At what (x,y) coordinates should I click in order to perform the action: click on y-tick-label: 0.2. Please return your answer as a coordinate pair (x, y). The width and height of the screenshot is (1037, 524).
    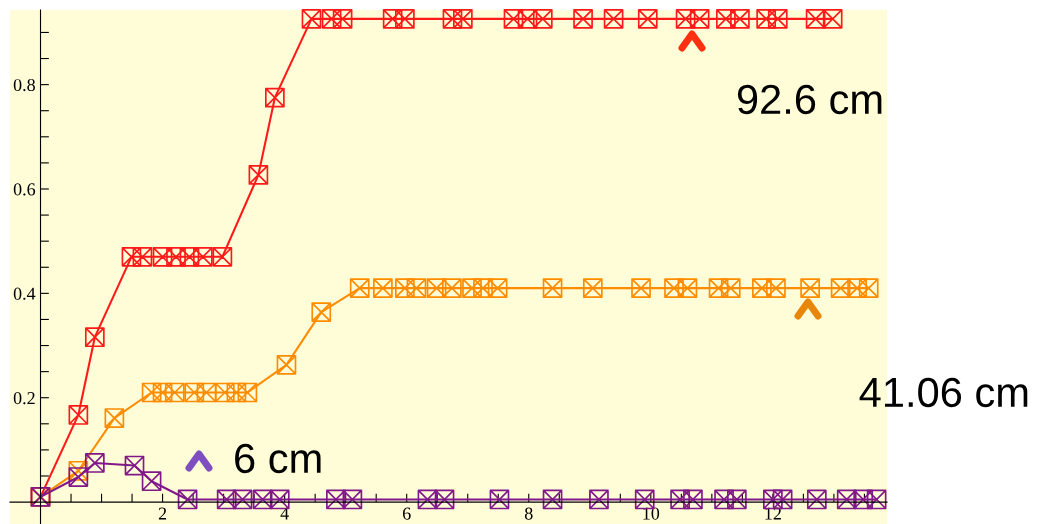
    Looking at the image, I should click on (24, 398).